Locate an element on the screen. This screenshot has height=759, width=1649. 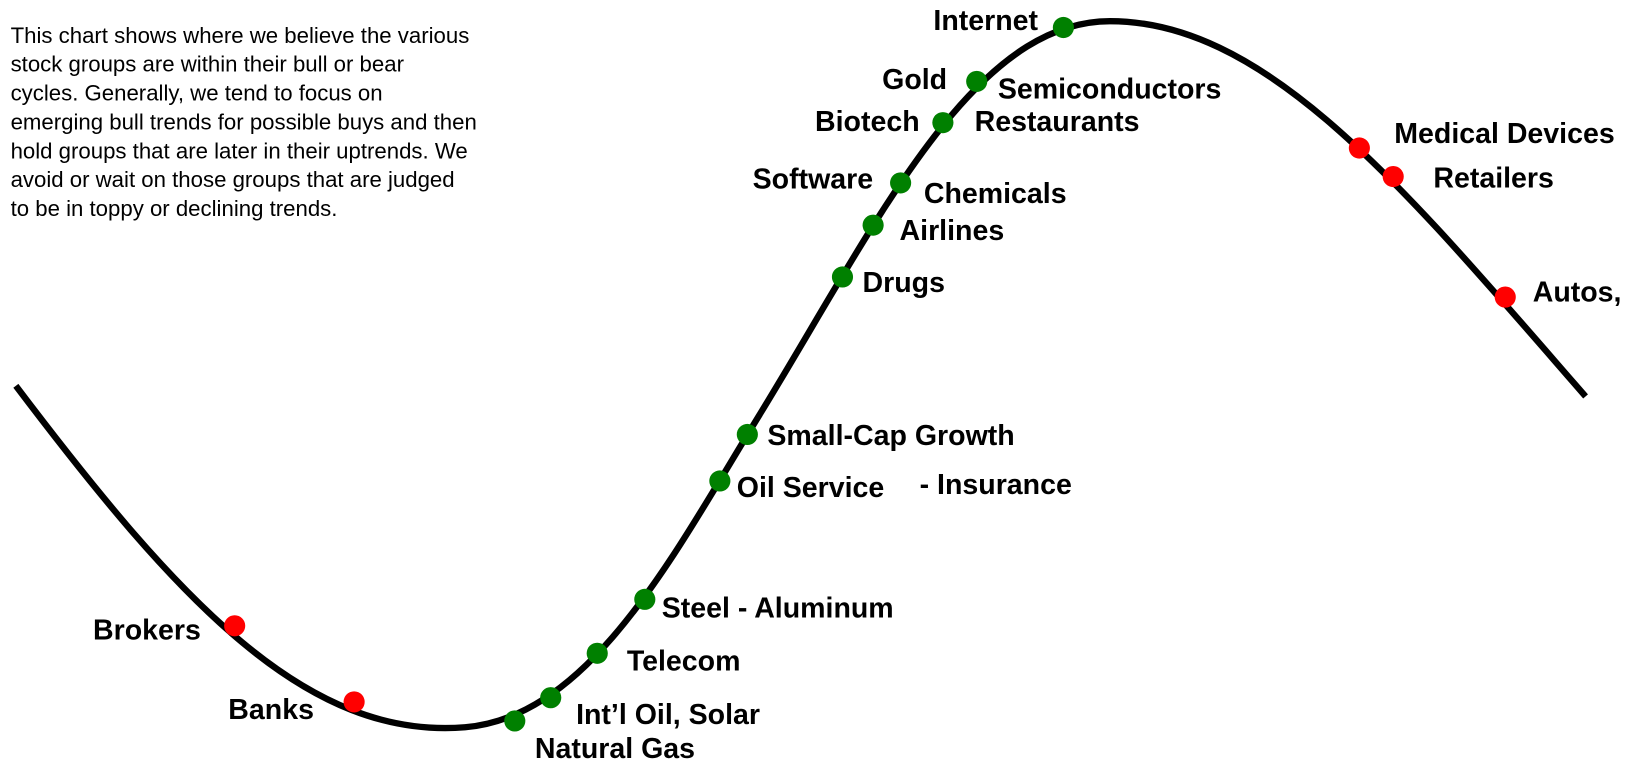
group-label: Software is located at coordinates (813, 179).